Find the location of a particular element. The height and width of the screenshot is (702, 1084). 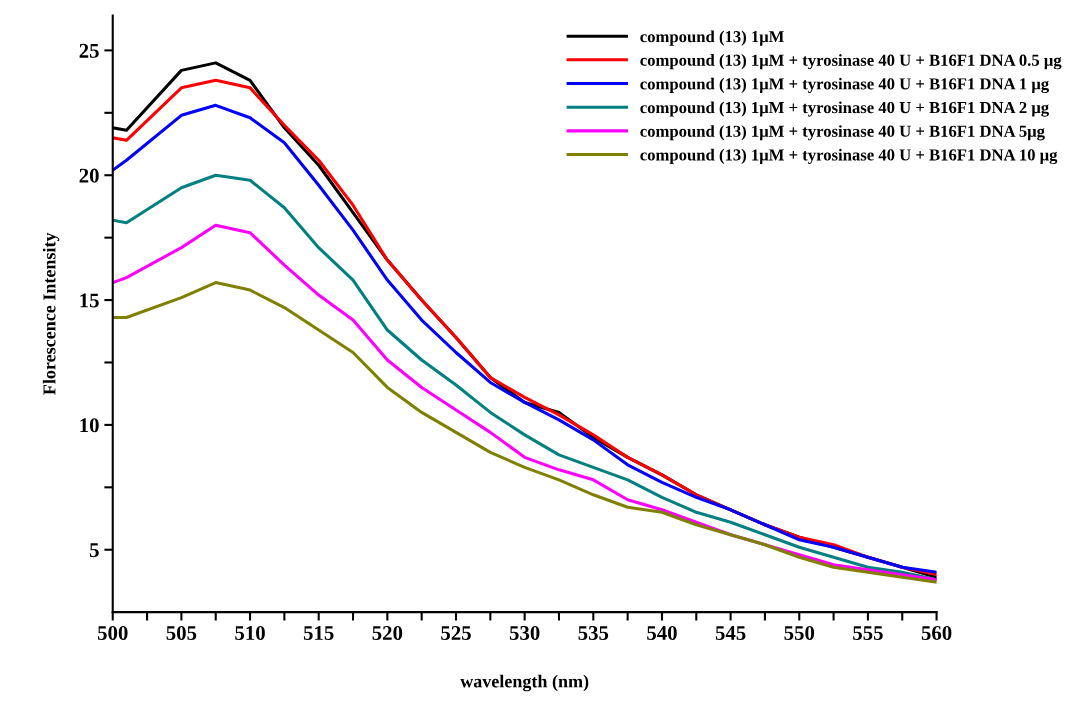

x-tick-label: 500 is located at coordinates (112, 632).